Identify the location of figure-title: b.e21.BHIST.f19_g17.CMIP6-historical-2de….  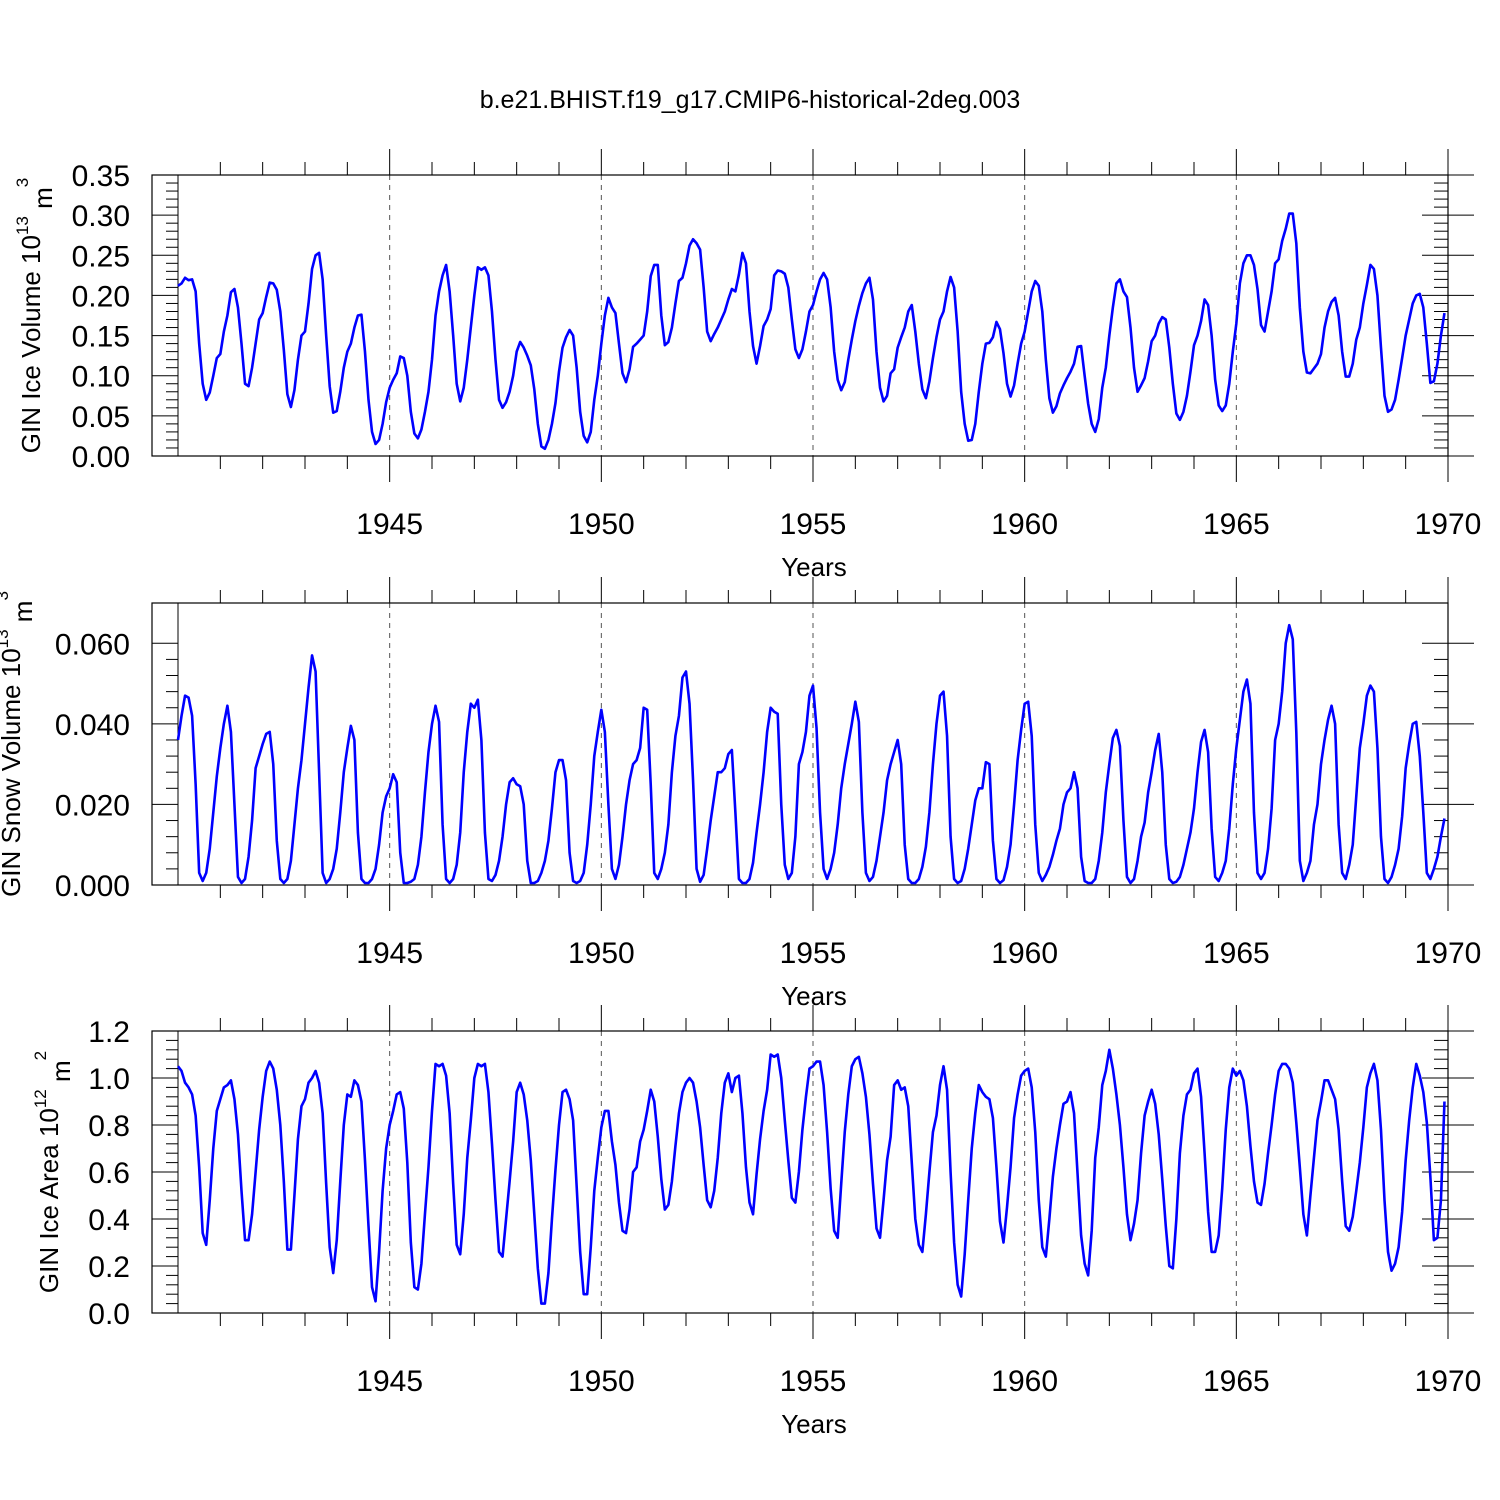
(750, 100).